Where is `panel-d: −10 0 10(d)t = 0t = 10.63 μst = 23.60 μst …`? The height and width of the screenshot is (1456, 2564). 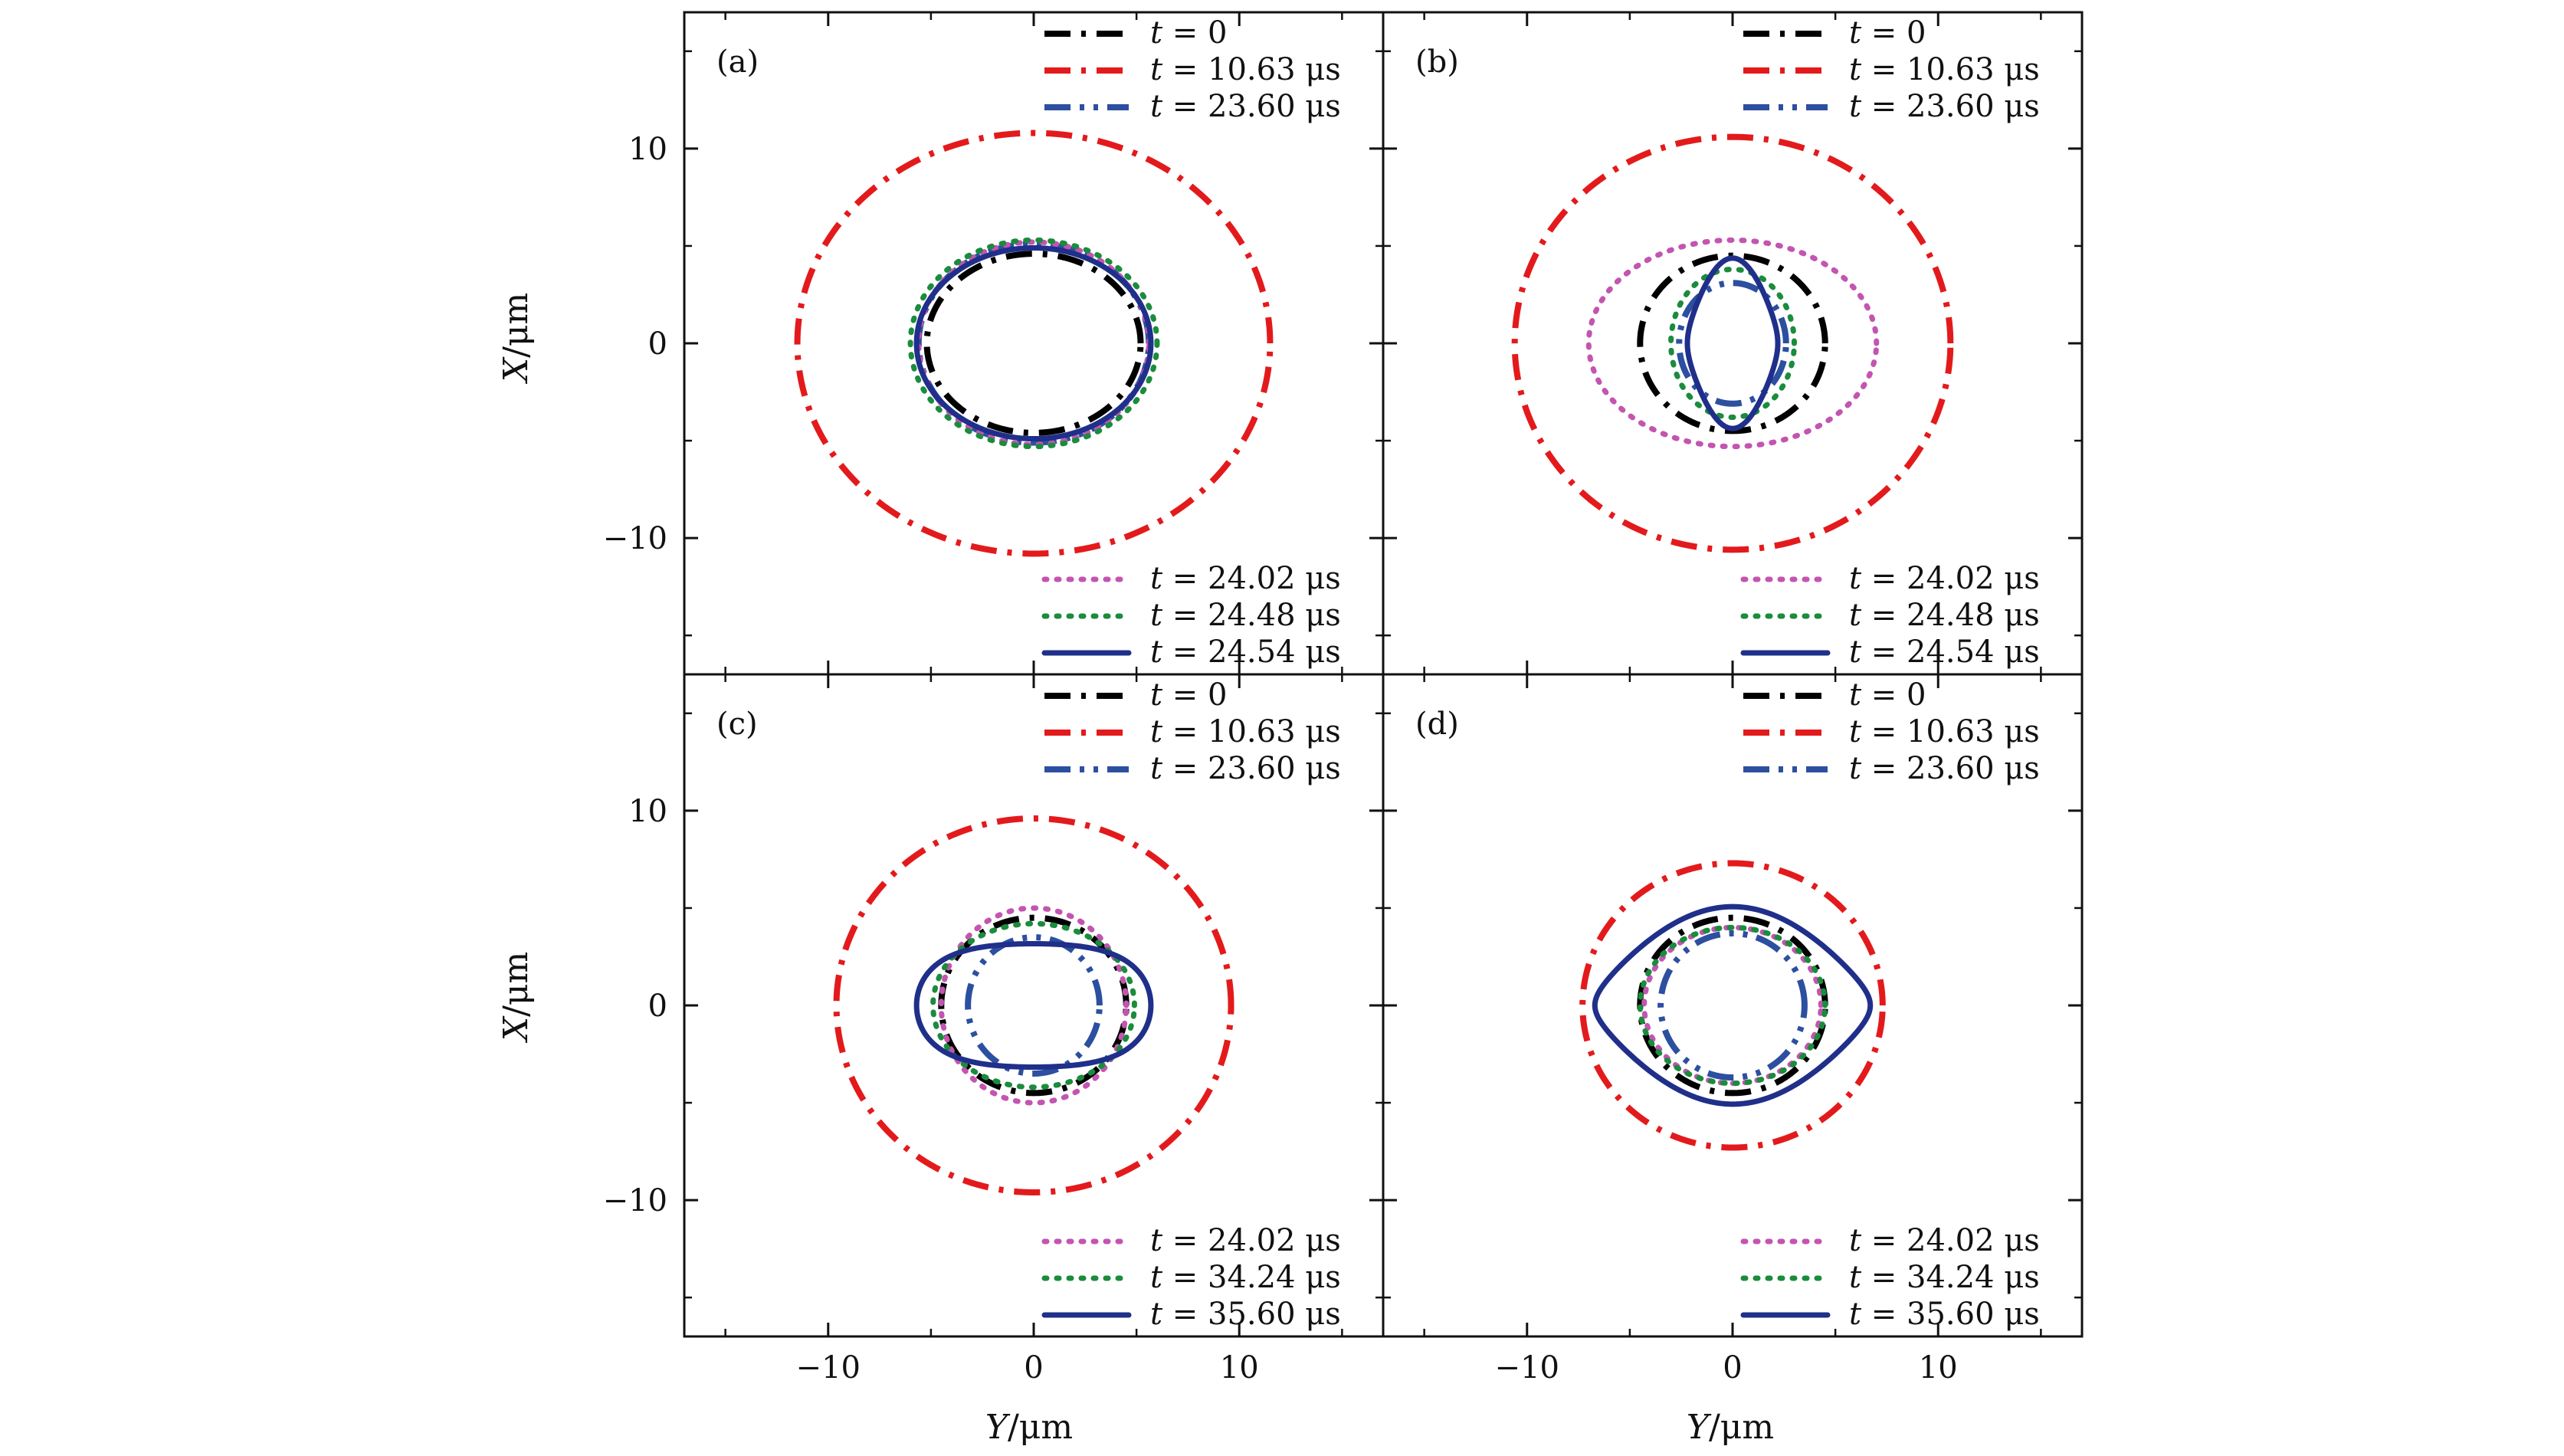 panel-d: −10 0 10(d)t = 0t = 10.63 μst = 23.60 μst … is located at coordinates (1733, 1029).